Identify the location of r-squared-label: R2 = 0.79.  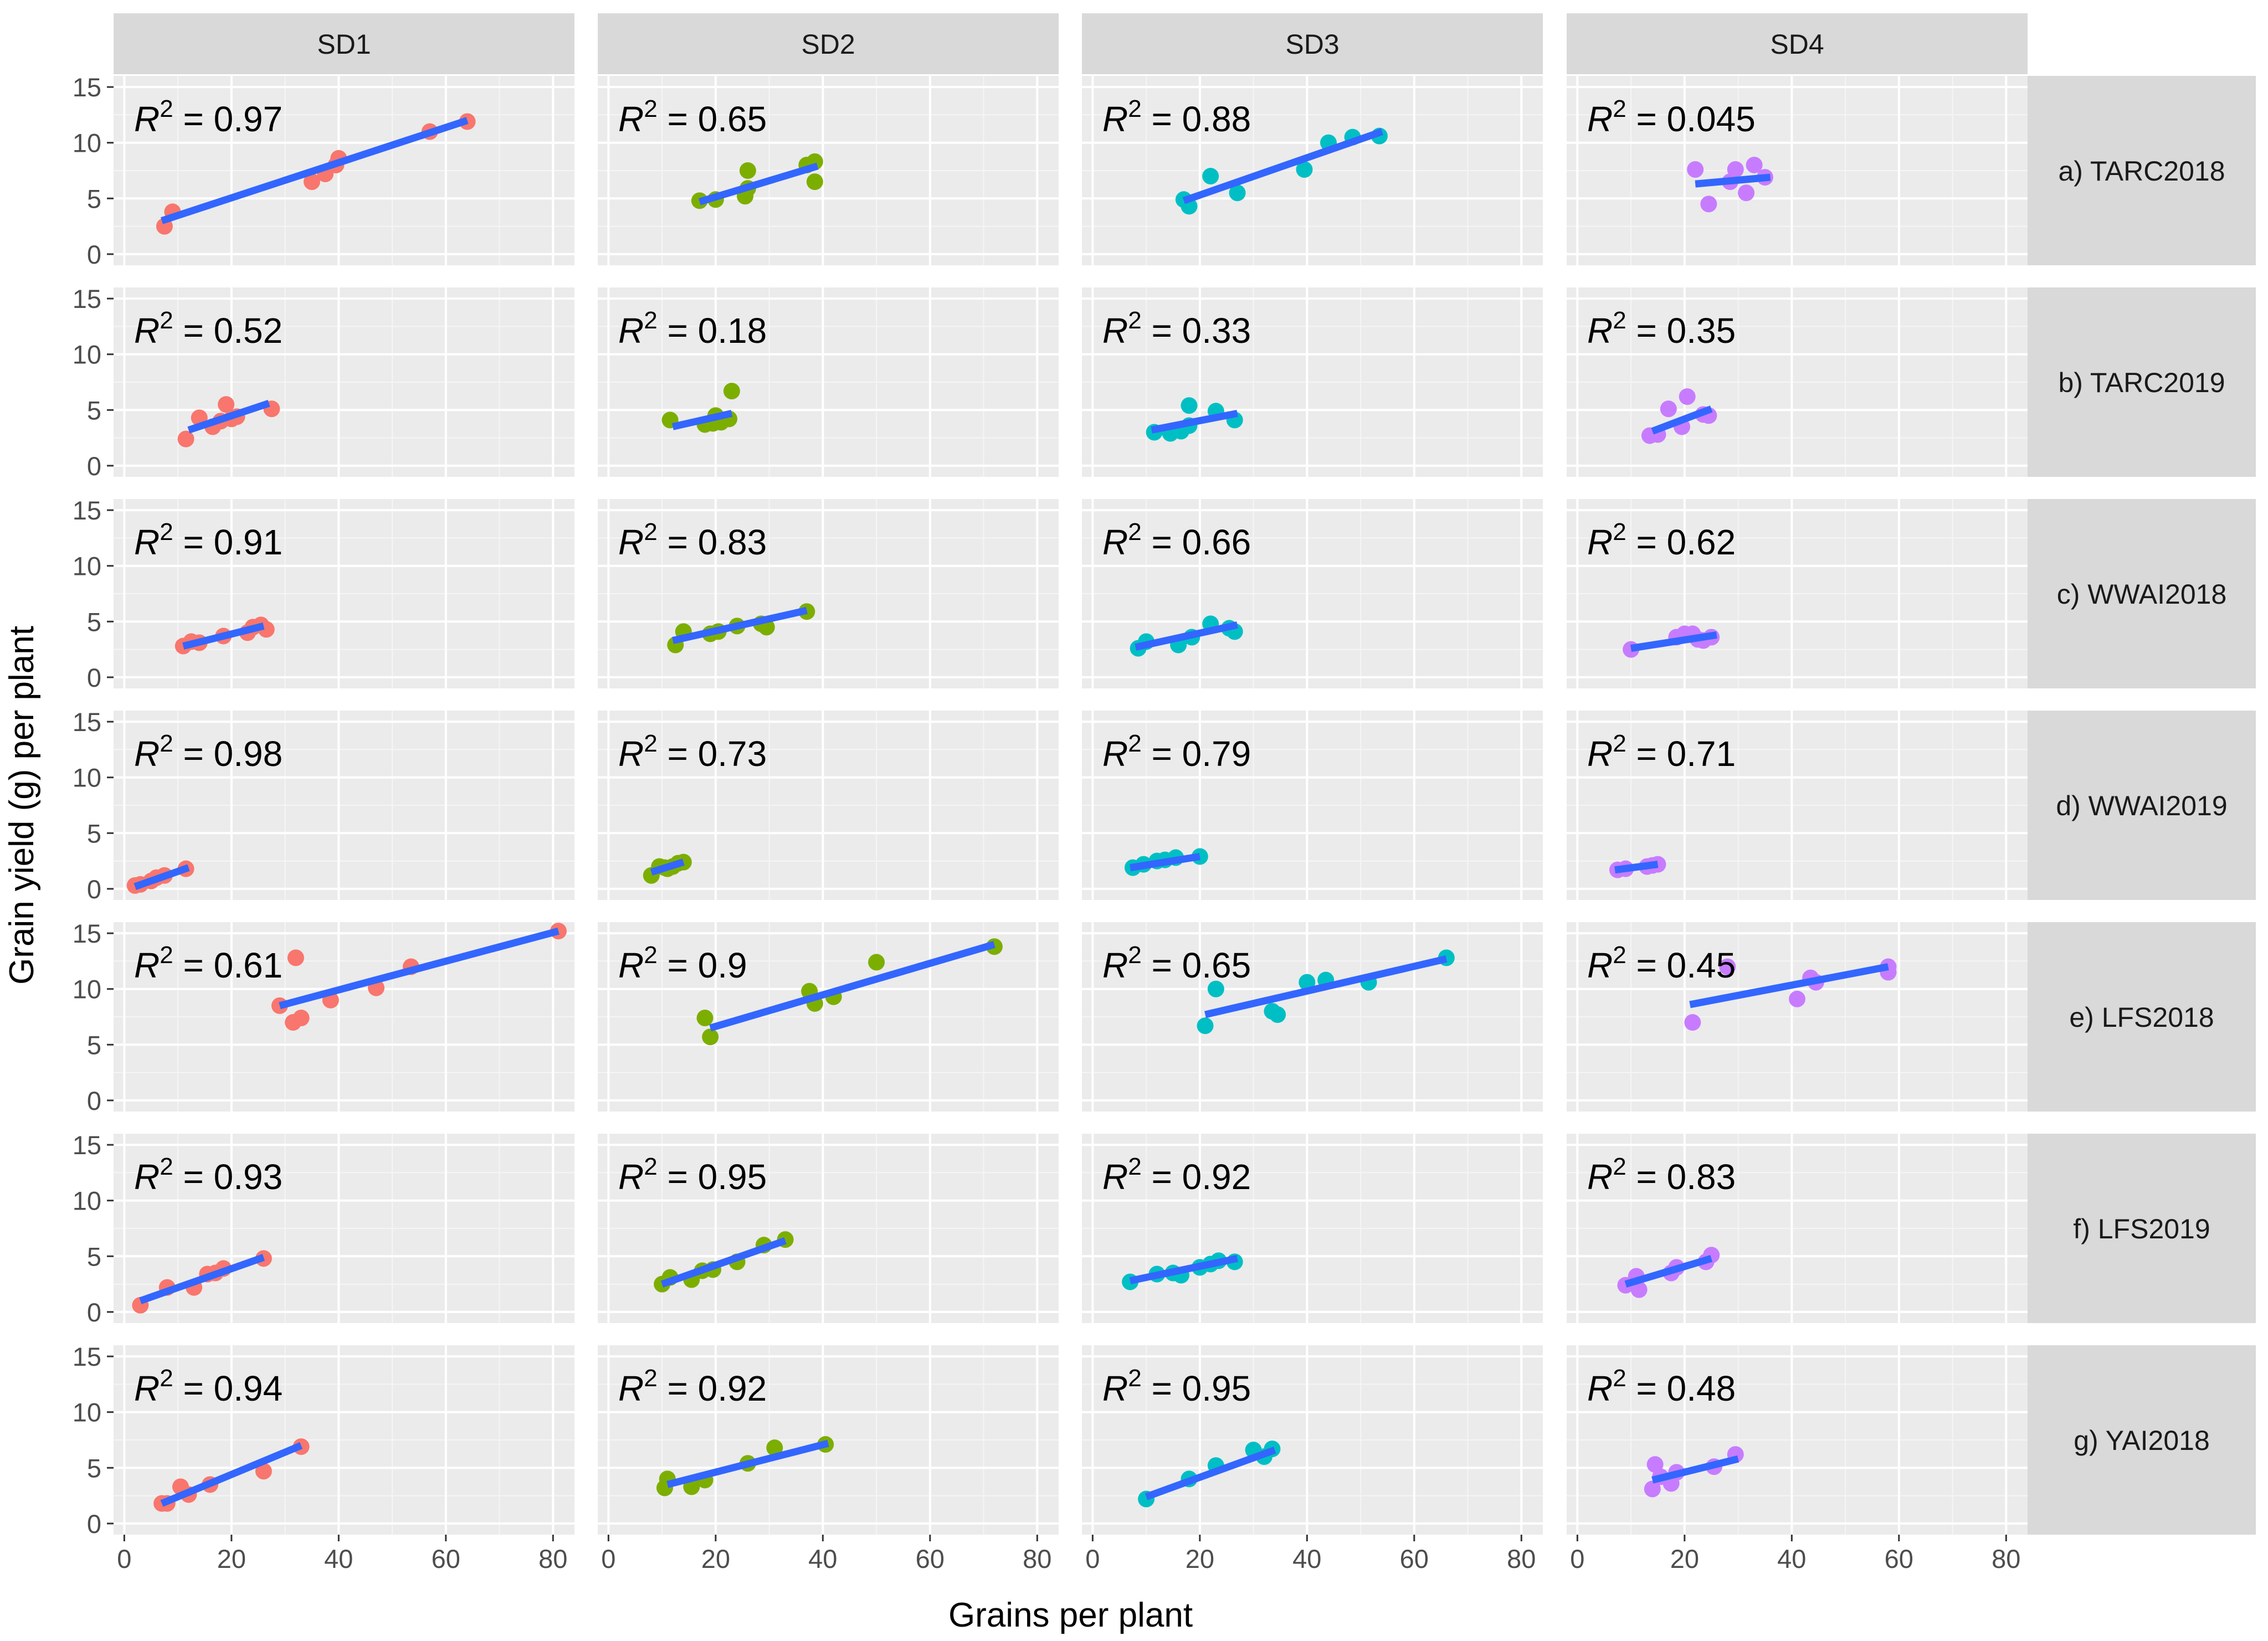
(1176, 752).